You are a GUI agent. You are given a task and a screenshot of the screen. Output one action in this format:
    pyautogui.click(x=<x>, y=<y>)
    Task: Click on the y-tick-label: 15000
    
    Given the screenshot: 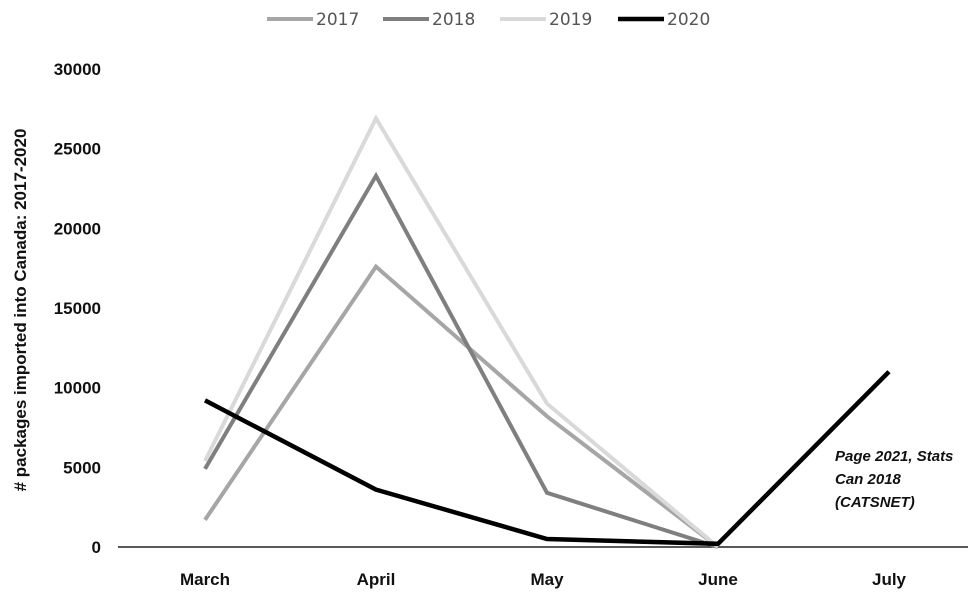 What is the action you would take?
    pyautogui.click(x=77, y=308)
    